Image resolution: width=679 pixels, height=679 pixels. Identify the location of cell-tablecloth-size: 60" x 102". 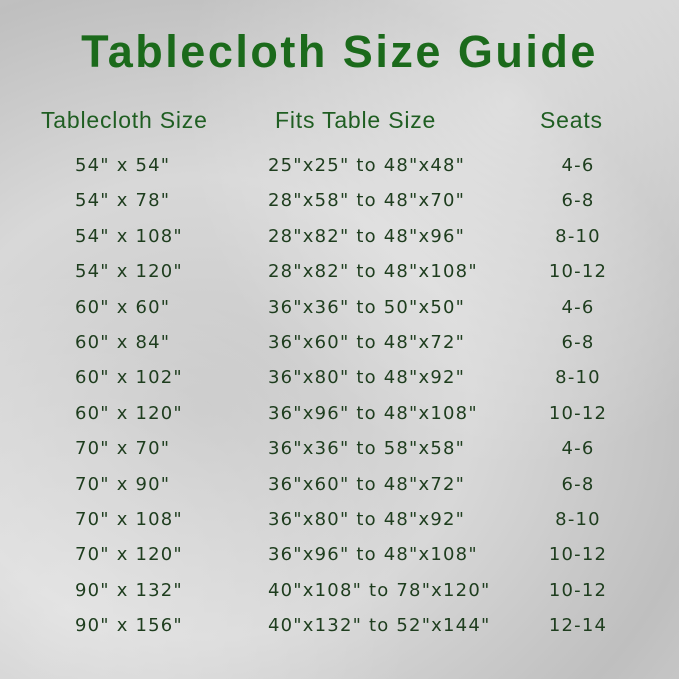
(129, 378).